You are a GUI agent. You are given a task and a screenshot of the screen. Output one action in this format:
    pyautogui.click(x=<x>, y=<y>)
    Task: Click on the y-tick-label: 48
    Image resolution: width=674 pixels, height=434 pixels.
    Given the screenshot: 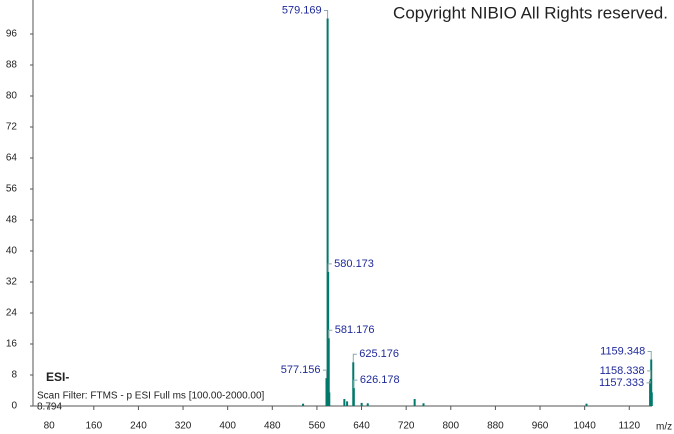 What is the action you would take?
    pyautogui.click(x=12, y=220)
    